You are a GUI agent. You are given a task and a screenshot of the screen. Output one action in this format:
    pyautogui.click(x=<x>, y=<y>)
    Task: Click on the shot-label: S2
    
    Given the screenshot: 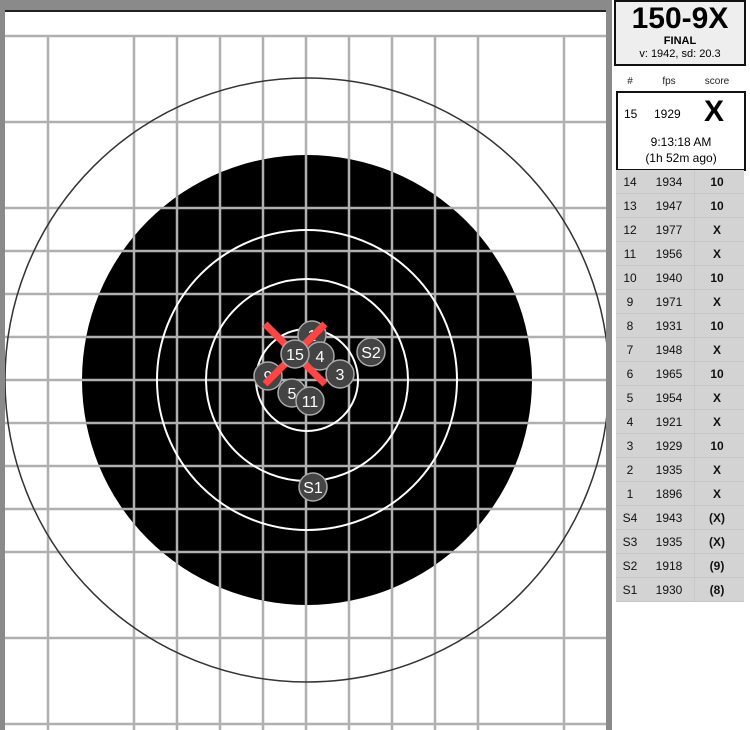 What is the action you would take?
    pyautogui.click(x=371, y=353)
    